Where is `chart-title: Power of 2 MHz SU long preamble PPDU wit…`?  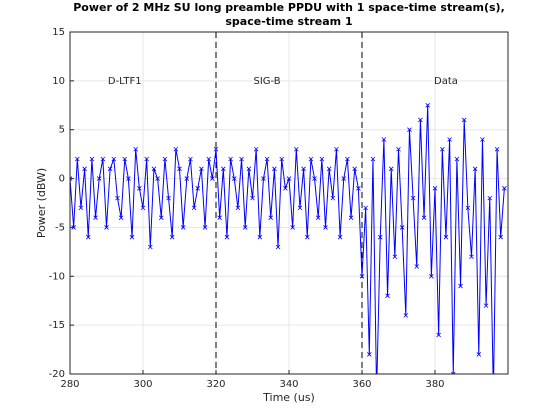
chart-title: Power of 2 MHz SU long preamble PPDU wit… is located at coordinates (289, 7).